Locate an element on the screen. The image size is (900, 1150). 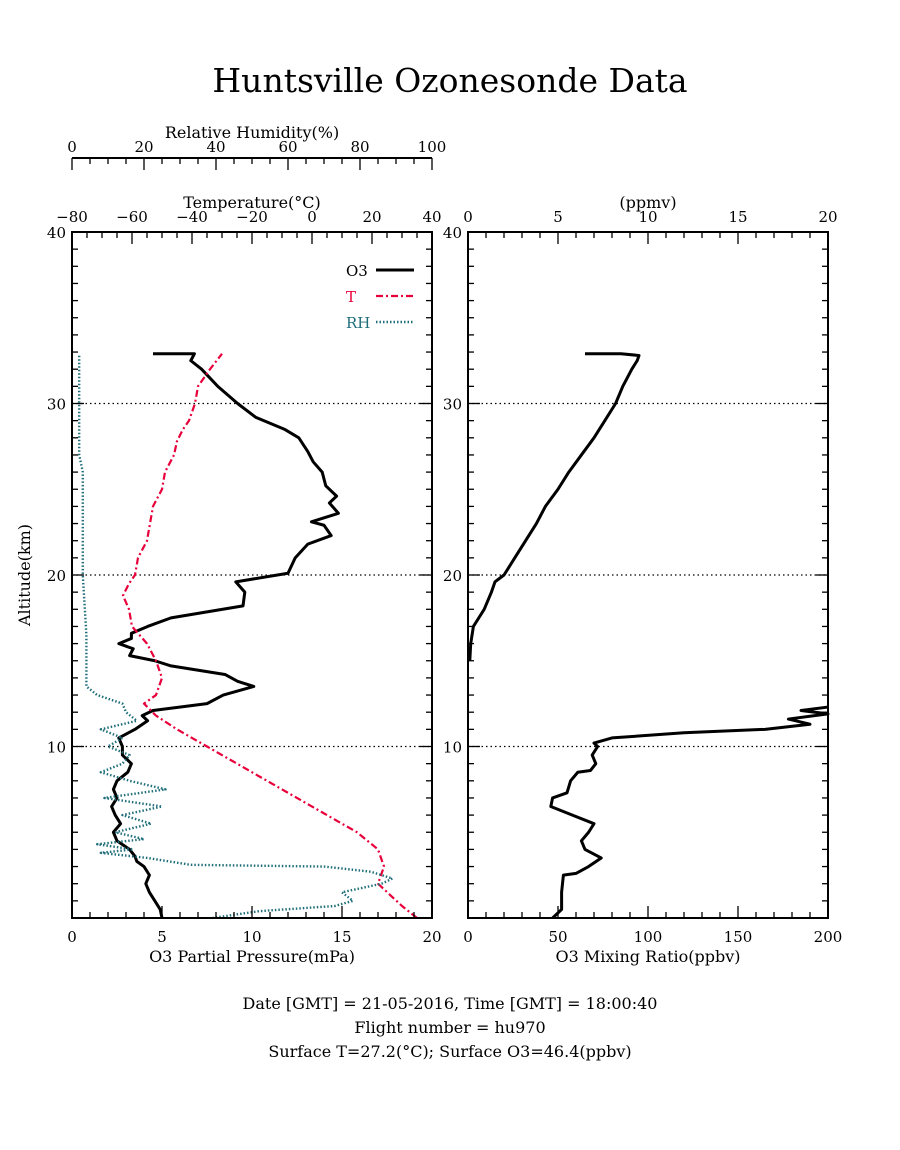
right-y-tick-label: 20 is located at coordinates (452, 576).